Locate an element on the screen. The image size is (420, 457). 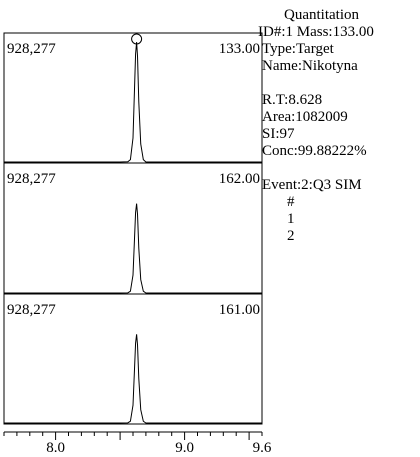
panel-mass-label: 133.00 is located at coordinates (239, 49).